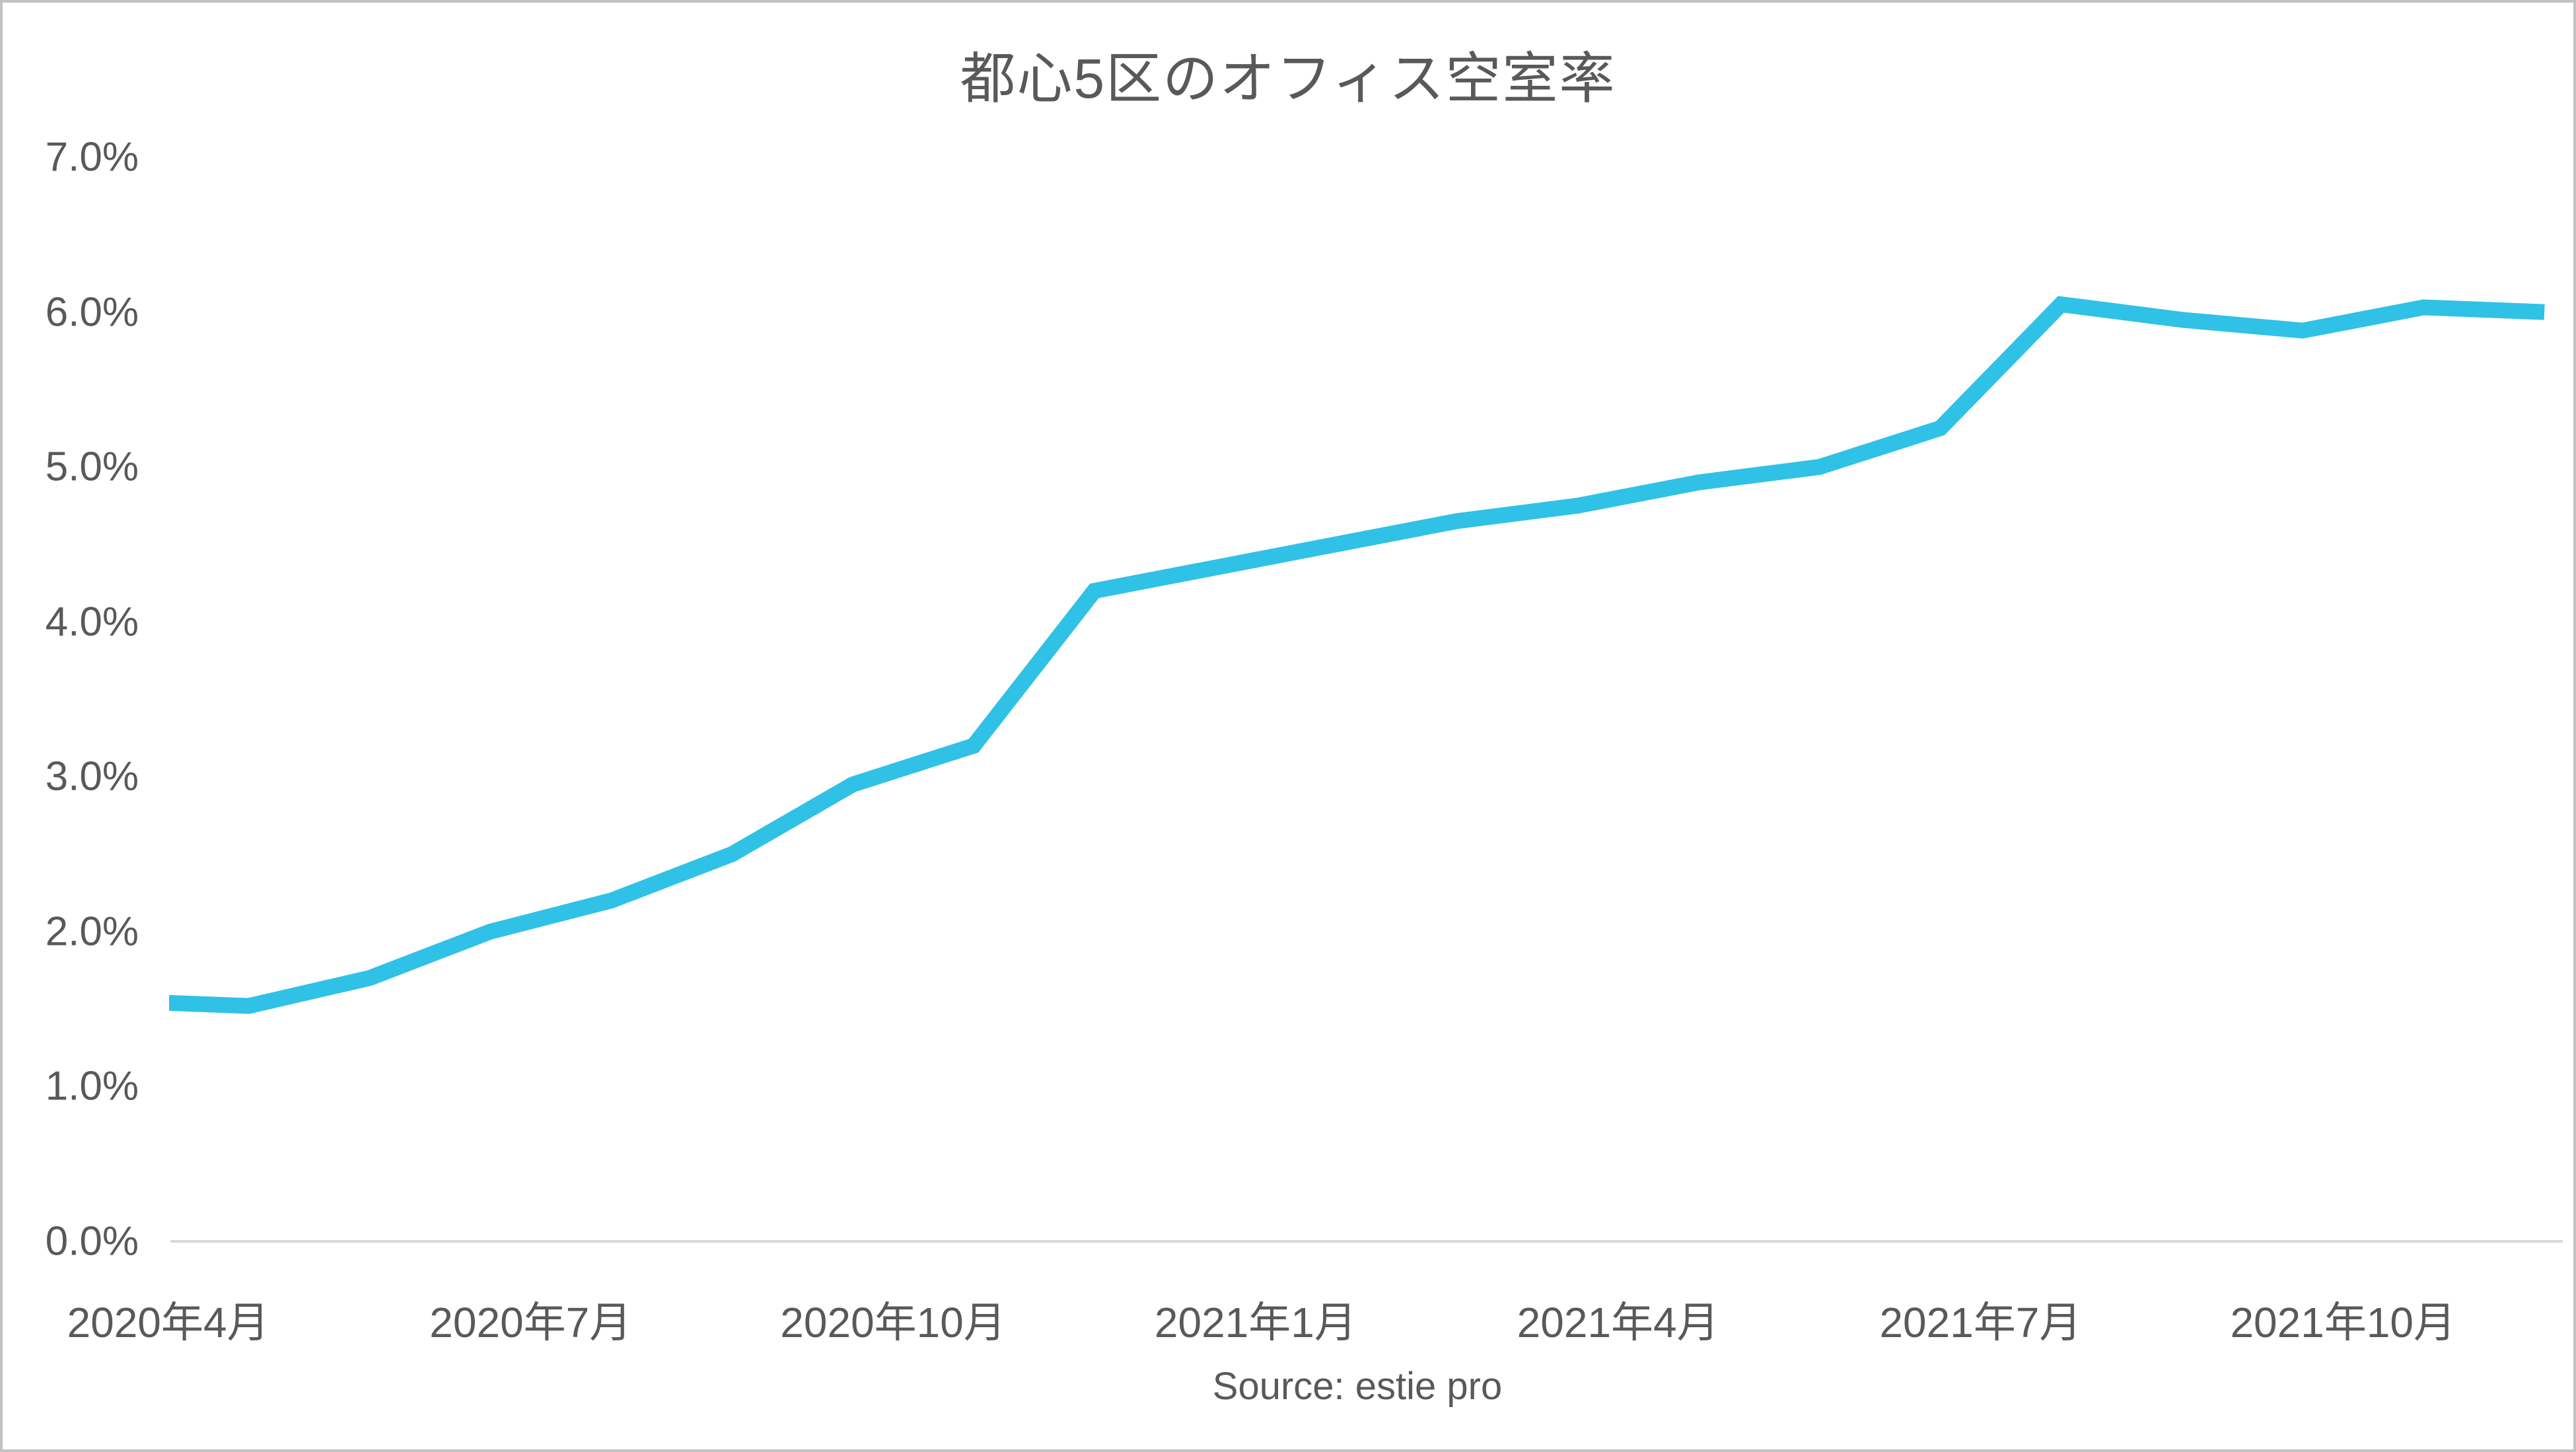 This screenshot has height=1452, width=2576. I want to click on x-axis-tick-label: 2021年1月, so click(1255, 1322).